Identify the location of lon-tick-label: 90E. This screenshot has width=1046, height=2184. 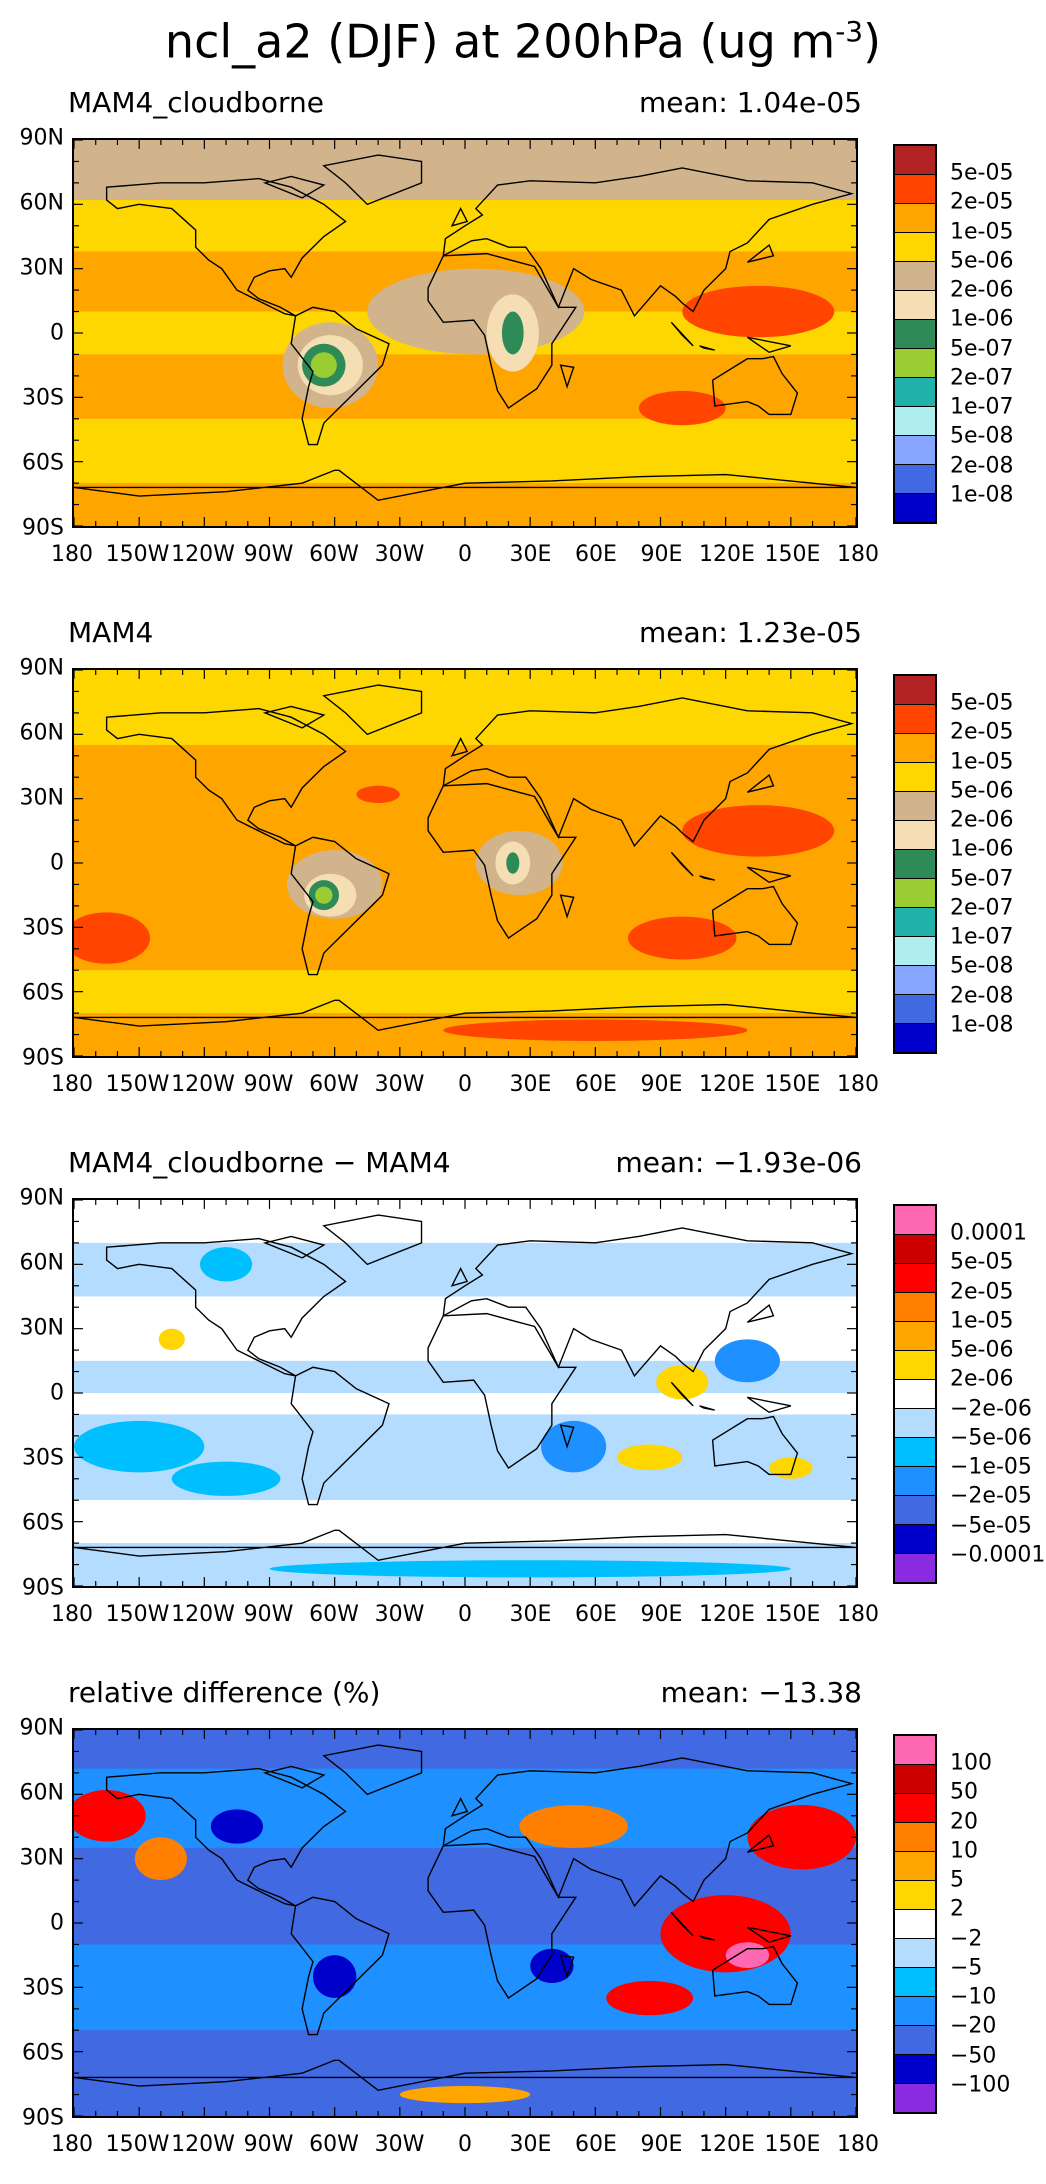
(661, 1614).